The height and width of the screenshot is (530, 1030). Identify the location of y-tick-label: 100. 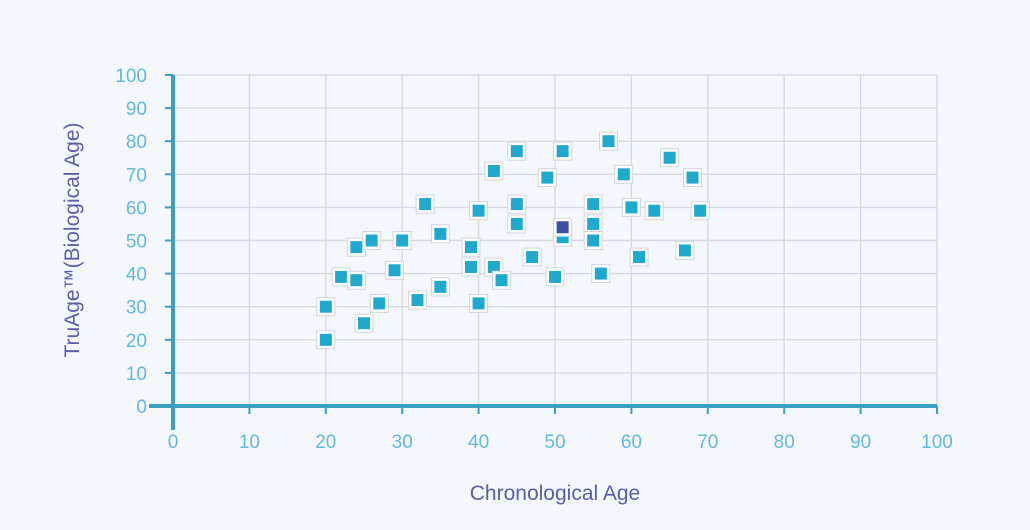
(131, 76).